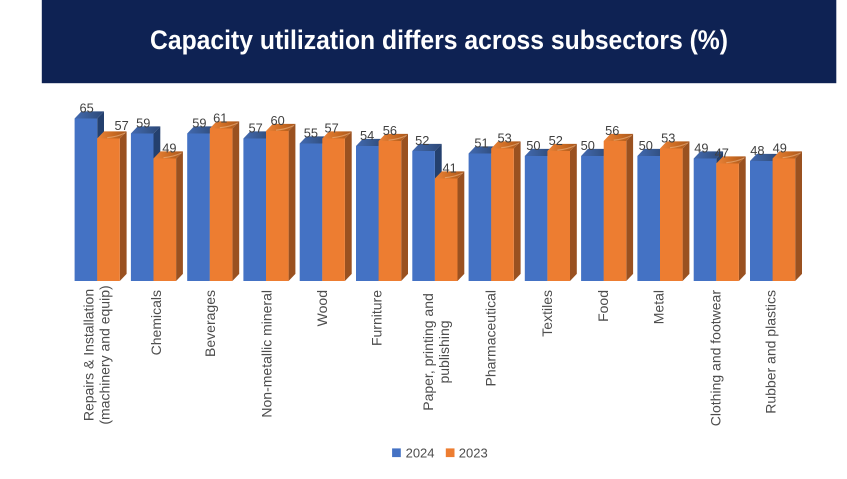 The height and width of the screenshot is (479, 847). Describe the element at coordinates (771, 352) in the screenshot. I see `svg-text: Rubber and plastics` at that location.